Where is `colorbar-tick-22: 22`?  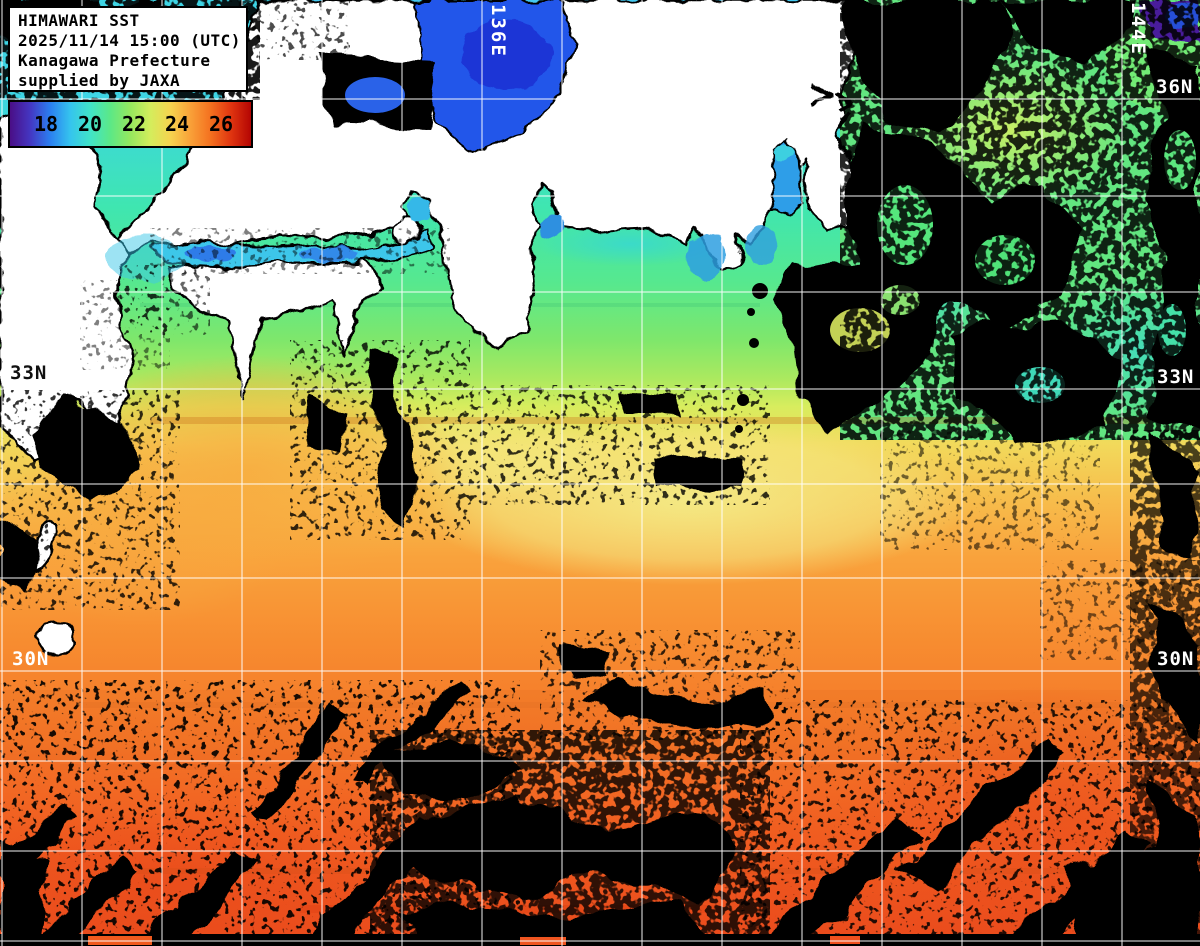
colorbar-tick-22: 22 is located at coordinates (134, 124).